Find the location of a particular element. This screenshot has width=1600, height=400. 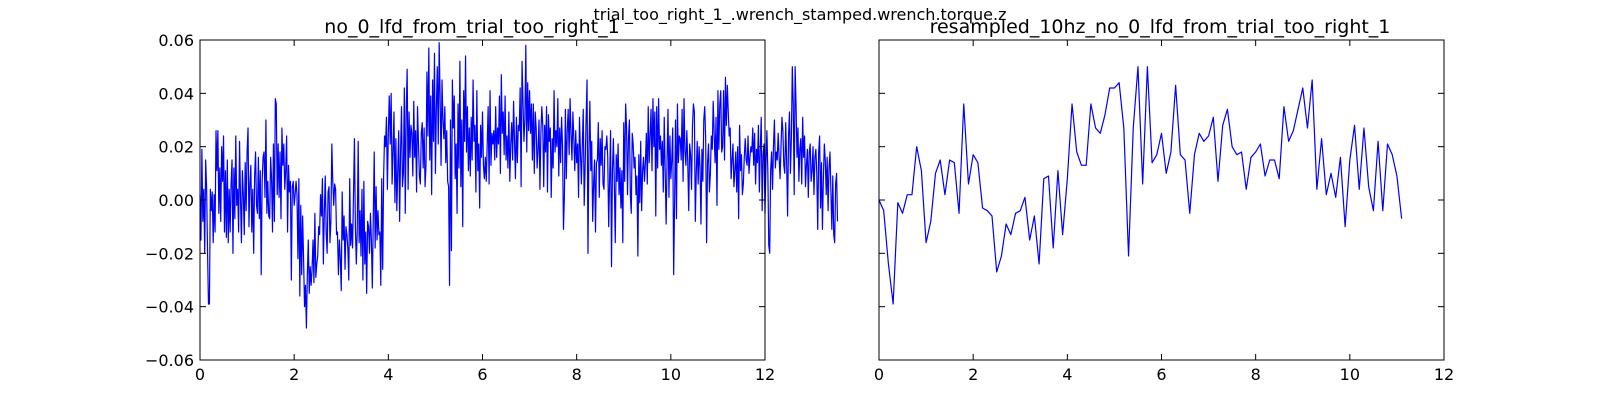

right-x-tick-label: 2 is located at coordinates (973, 374).